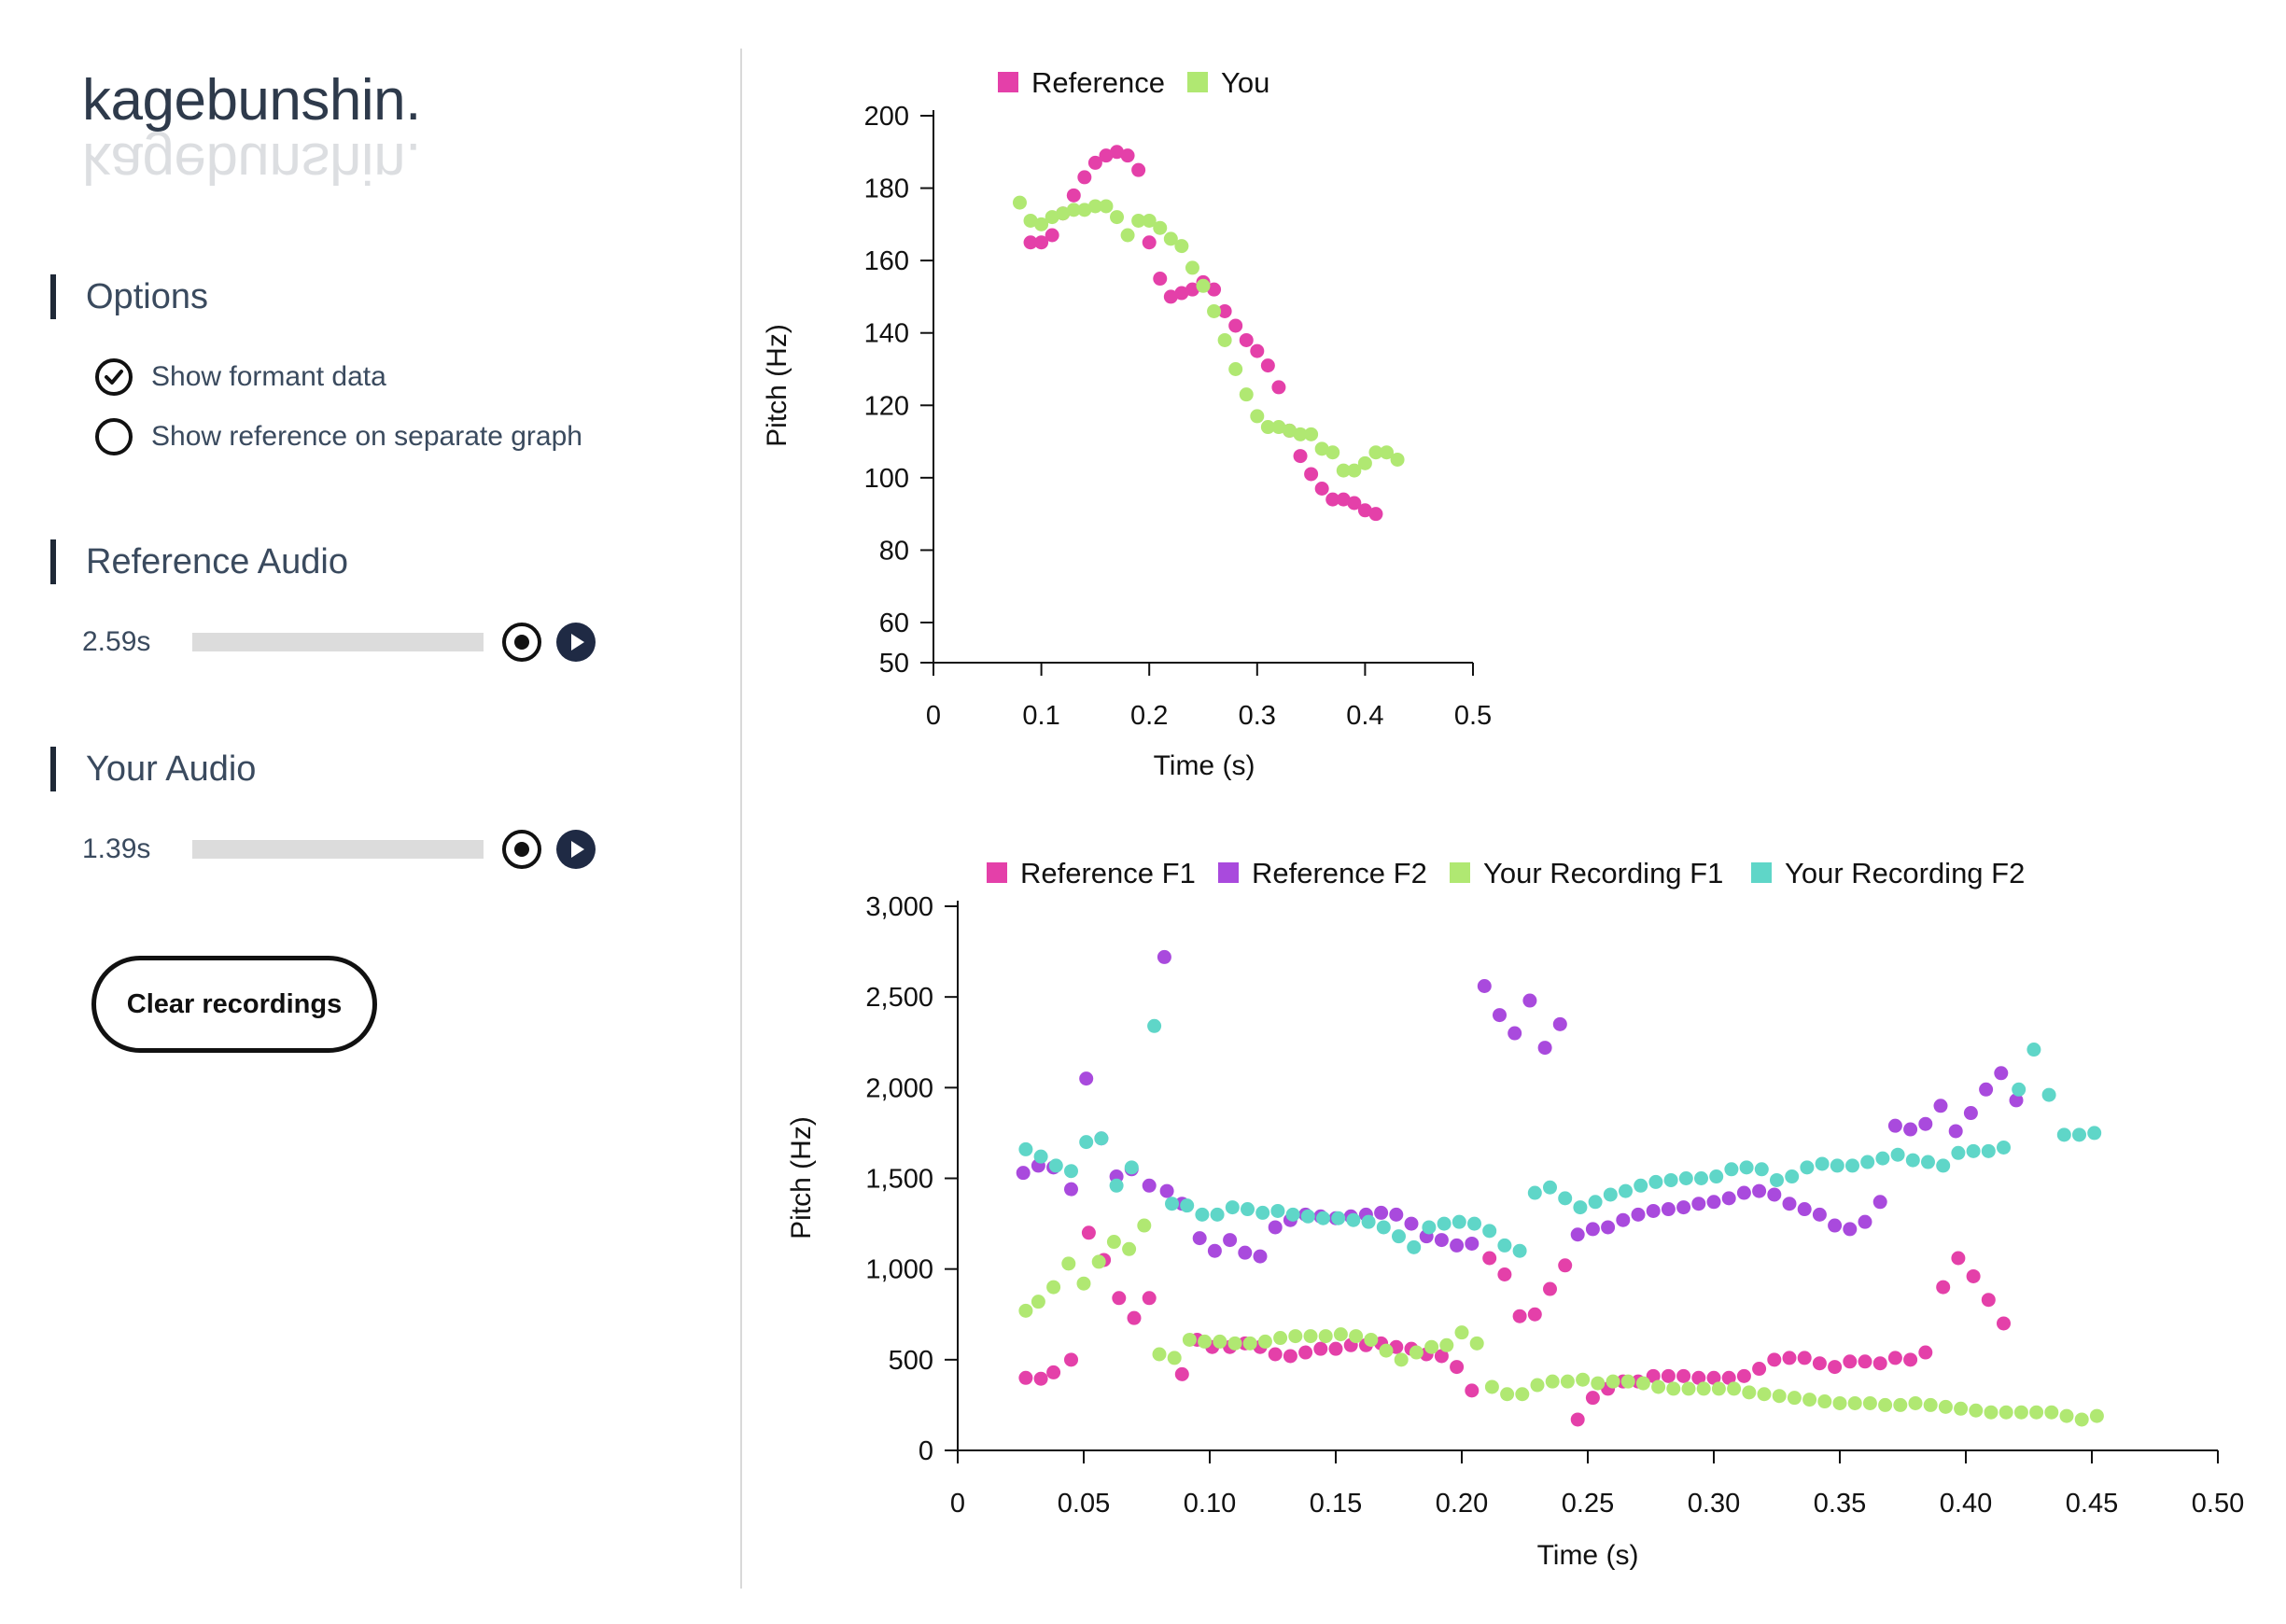 This screenshot has width=2286, height=1624. I want to click on your-play-button, so click(576, 849).